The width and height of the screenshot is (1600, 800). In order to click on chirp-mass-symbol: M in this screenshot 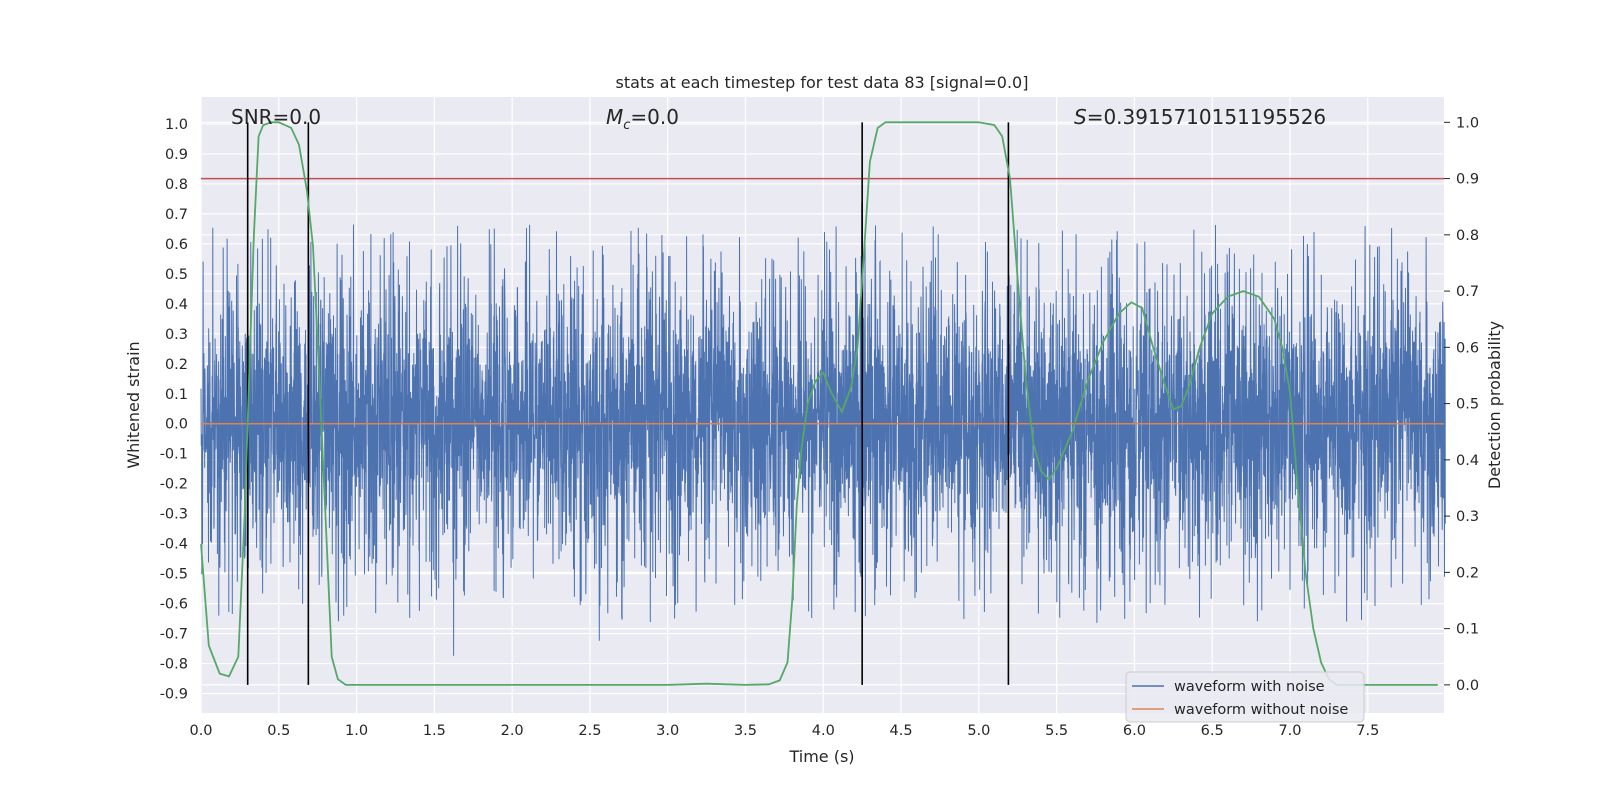, I will do `click(614, 117)`.